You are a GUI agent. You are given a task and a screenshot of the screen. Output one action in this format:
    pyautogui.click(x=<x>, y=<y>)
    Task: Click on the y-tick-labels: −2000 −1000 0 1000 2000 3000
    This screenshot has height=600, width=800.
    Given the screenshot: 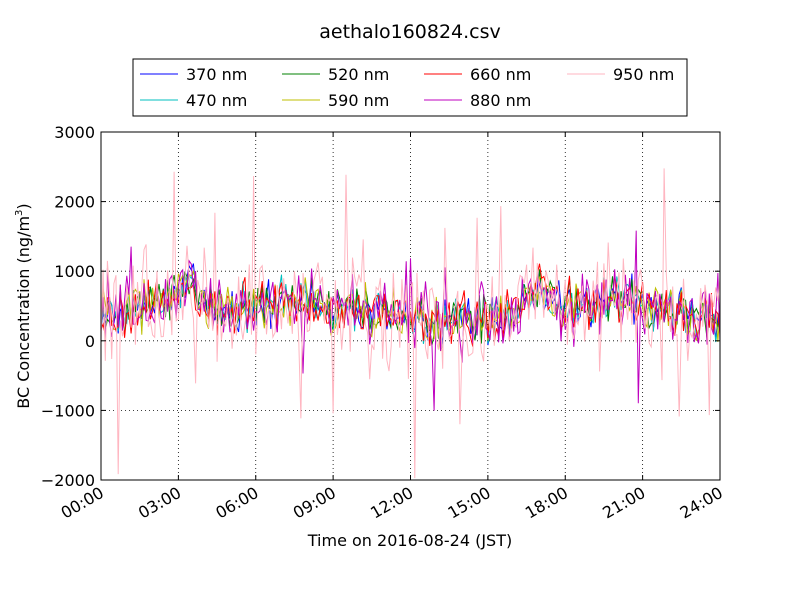 What is the action you would take?
    pyautogui.click(x=68, y=306)
    